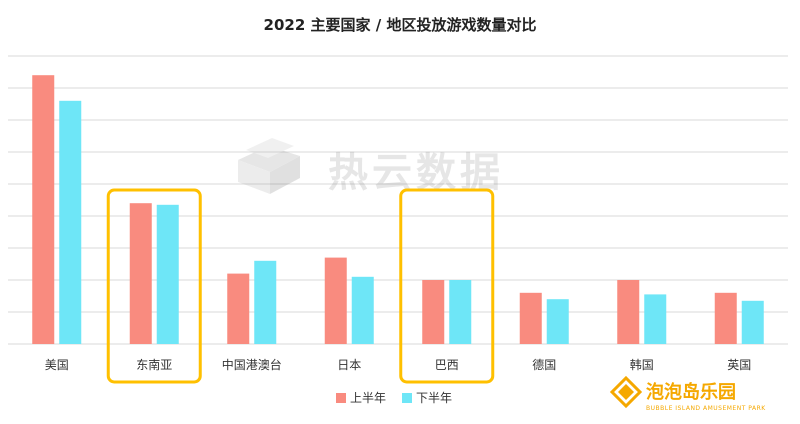  Describe the element at coordinates (626, 392) in the screenshot. I see `brand-logo-icon` at that location.